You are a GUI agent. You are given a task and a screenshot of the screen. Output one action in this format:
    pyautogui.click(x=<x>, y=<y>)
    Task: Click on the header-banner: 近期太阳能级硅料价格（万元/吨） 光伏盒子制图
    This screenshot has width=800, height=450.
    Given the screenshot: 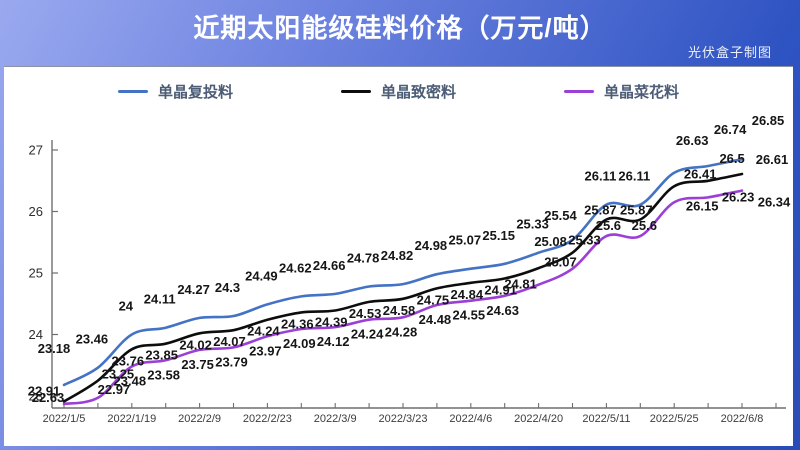 What is the action you would take?
    pyautogui.click(x=400, y=33)
    